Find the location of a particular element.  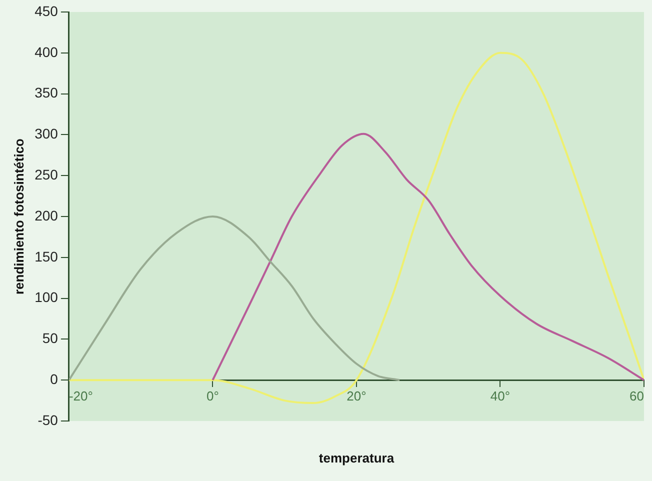

x-tick-label: 40° is located at coordinates (500, 396).